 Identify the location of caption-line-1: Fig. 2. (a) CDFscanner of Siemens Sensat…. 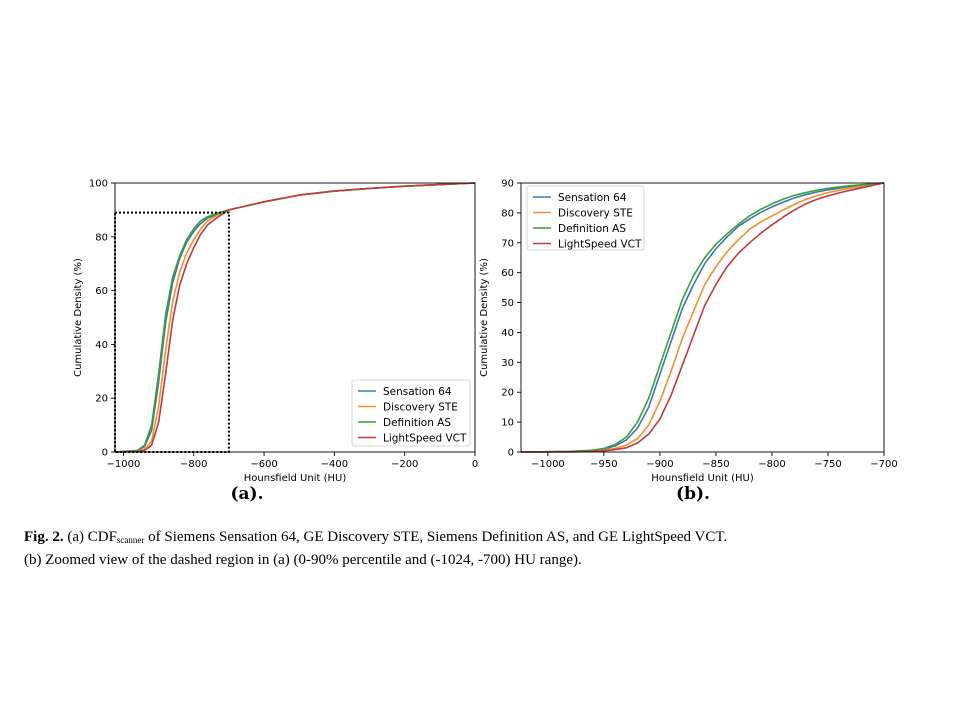
(484, 538).